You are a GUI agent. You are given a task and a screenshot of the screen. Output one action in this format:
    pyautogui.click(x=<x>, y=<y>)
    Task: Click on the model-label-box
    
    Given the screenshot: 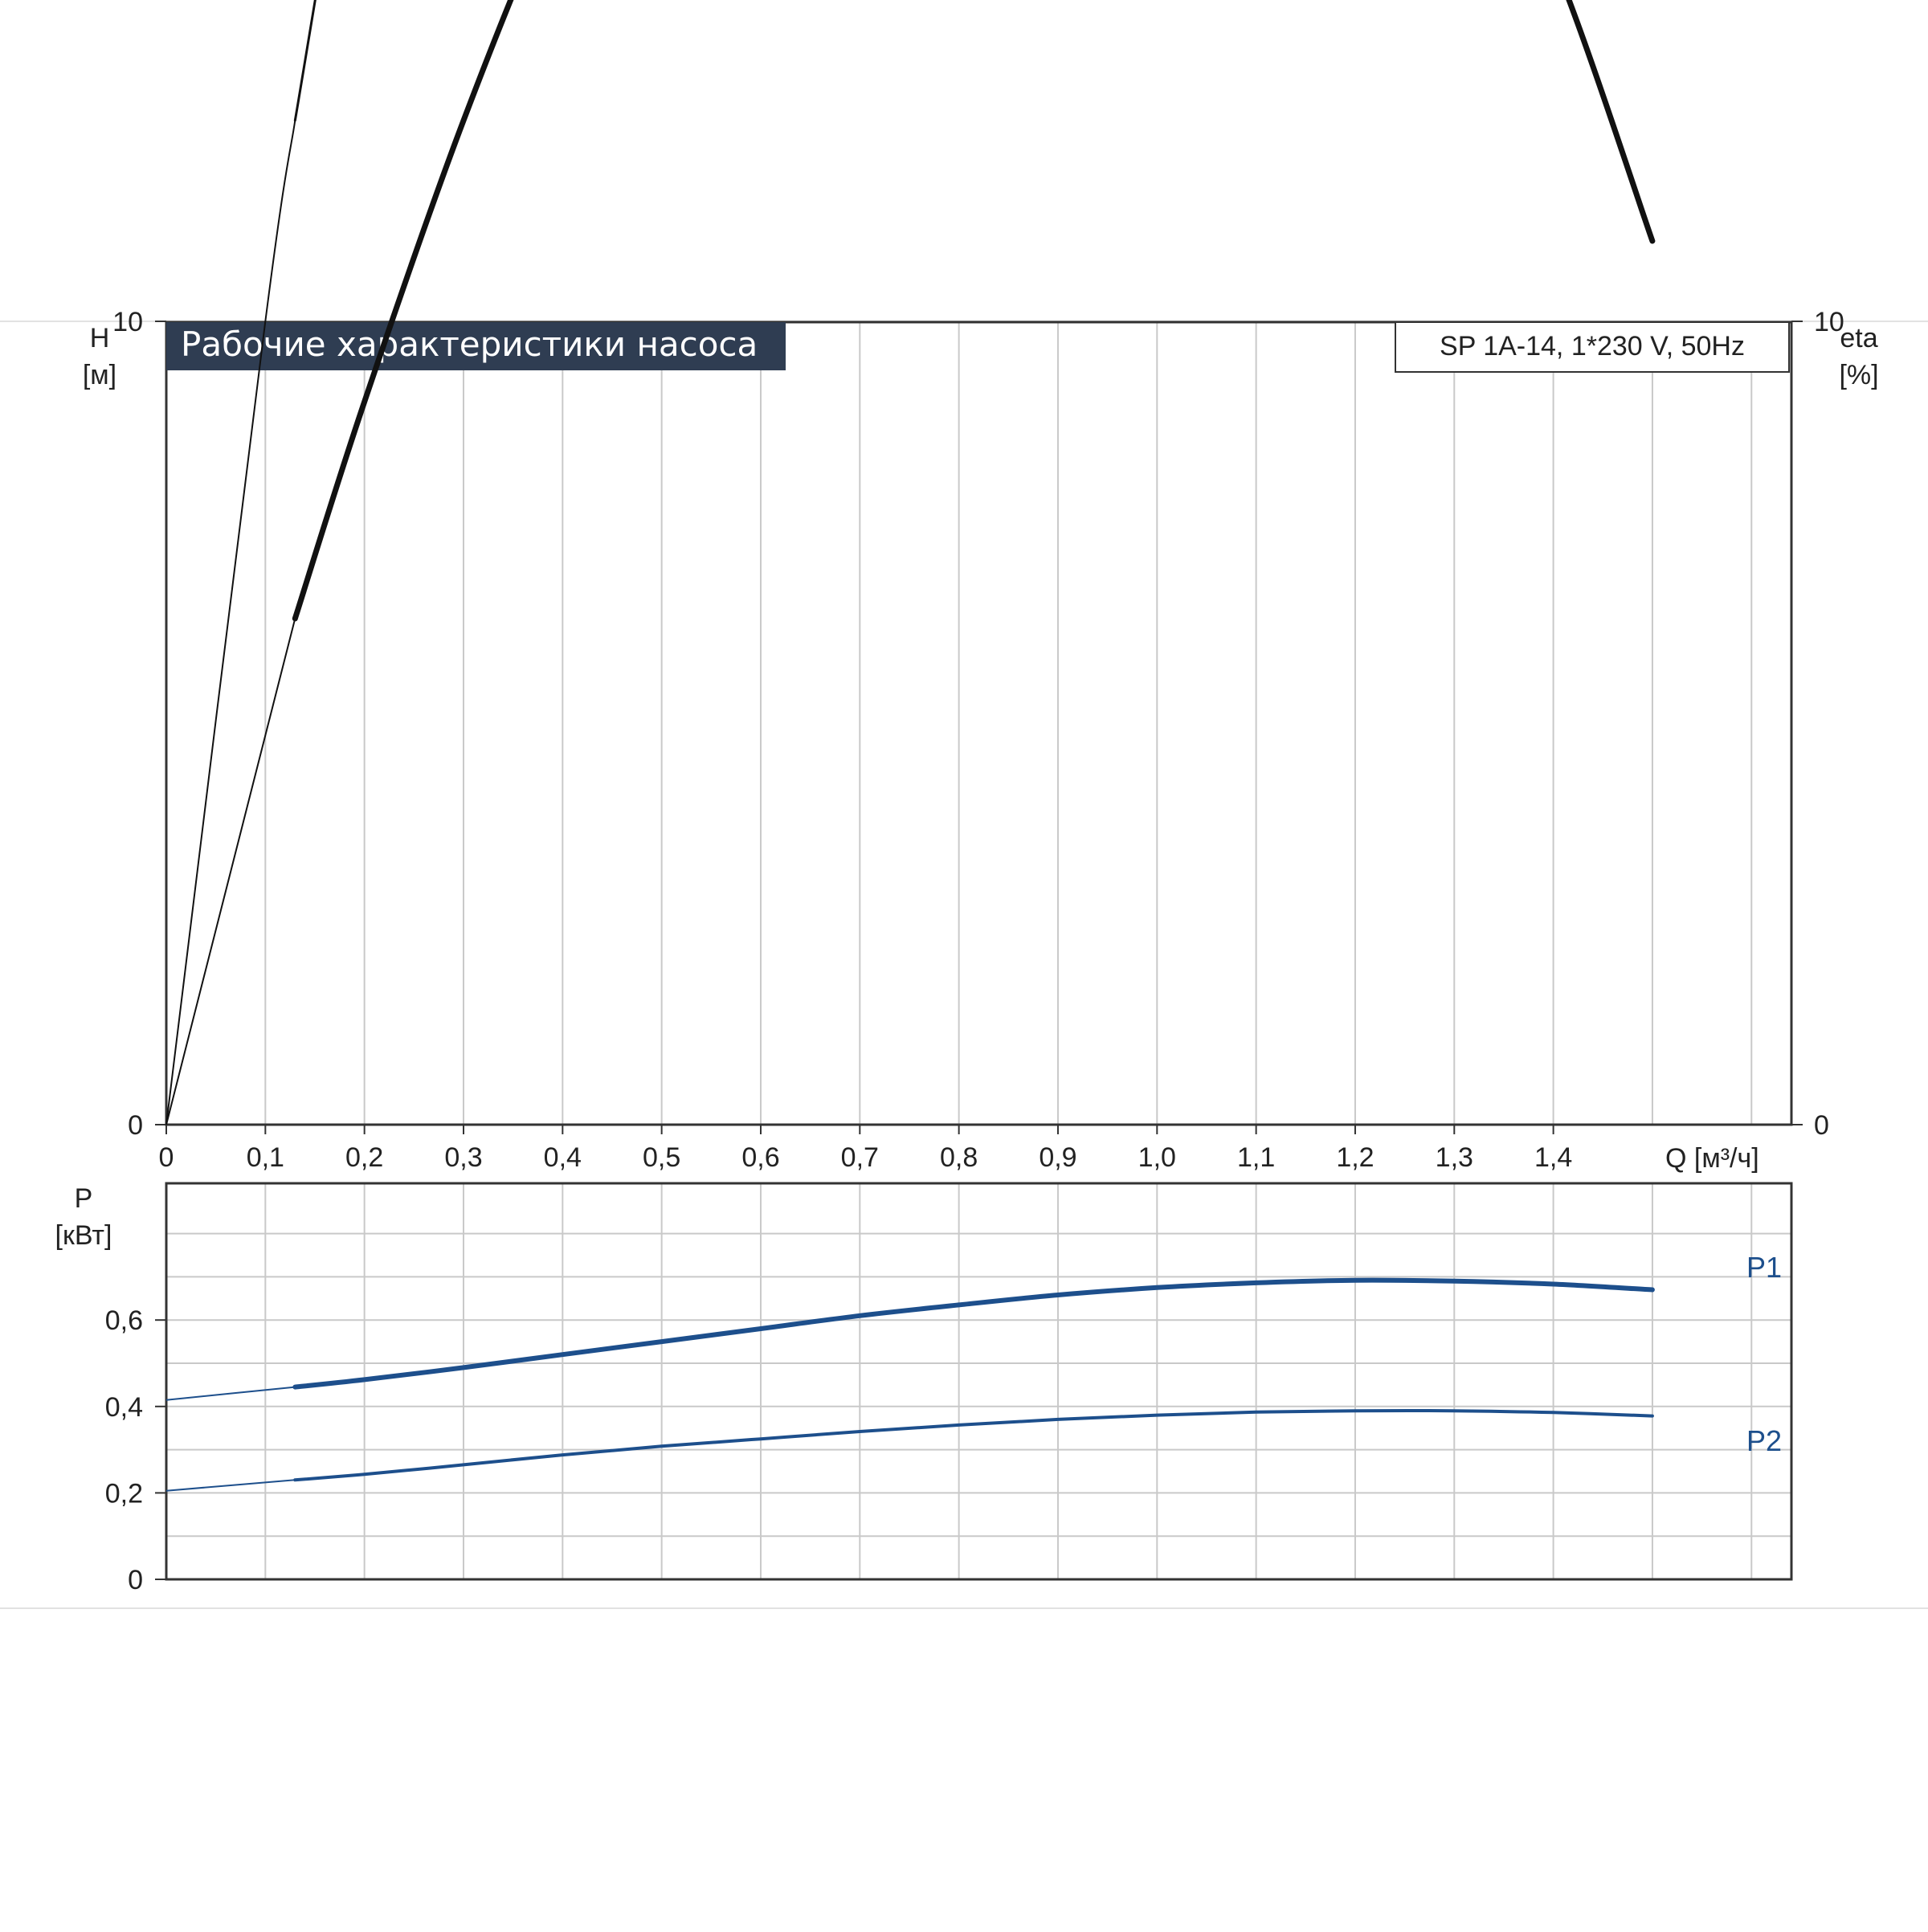 What is the action you would take?
    pyautogui.click(x=1592, y=347)
    